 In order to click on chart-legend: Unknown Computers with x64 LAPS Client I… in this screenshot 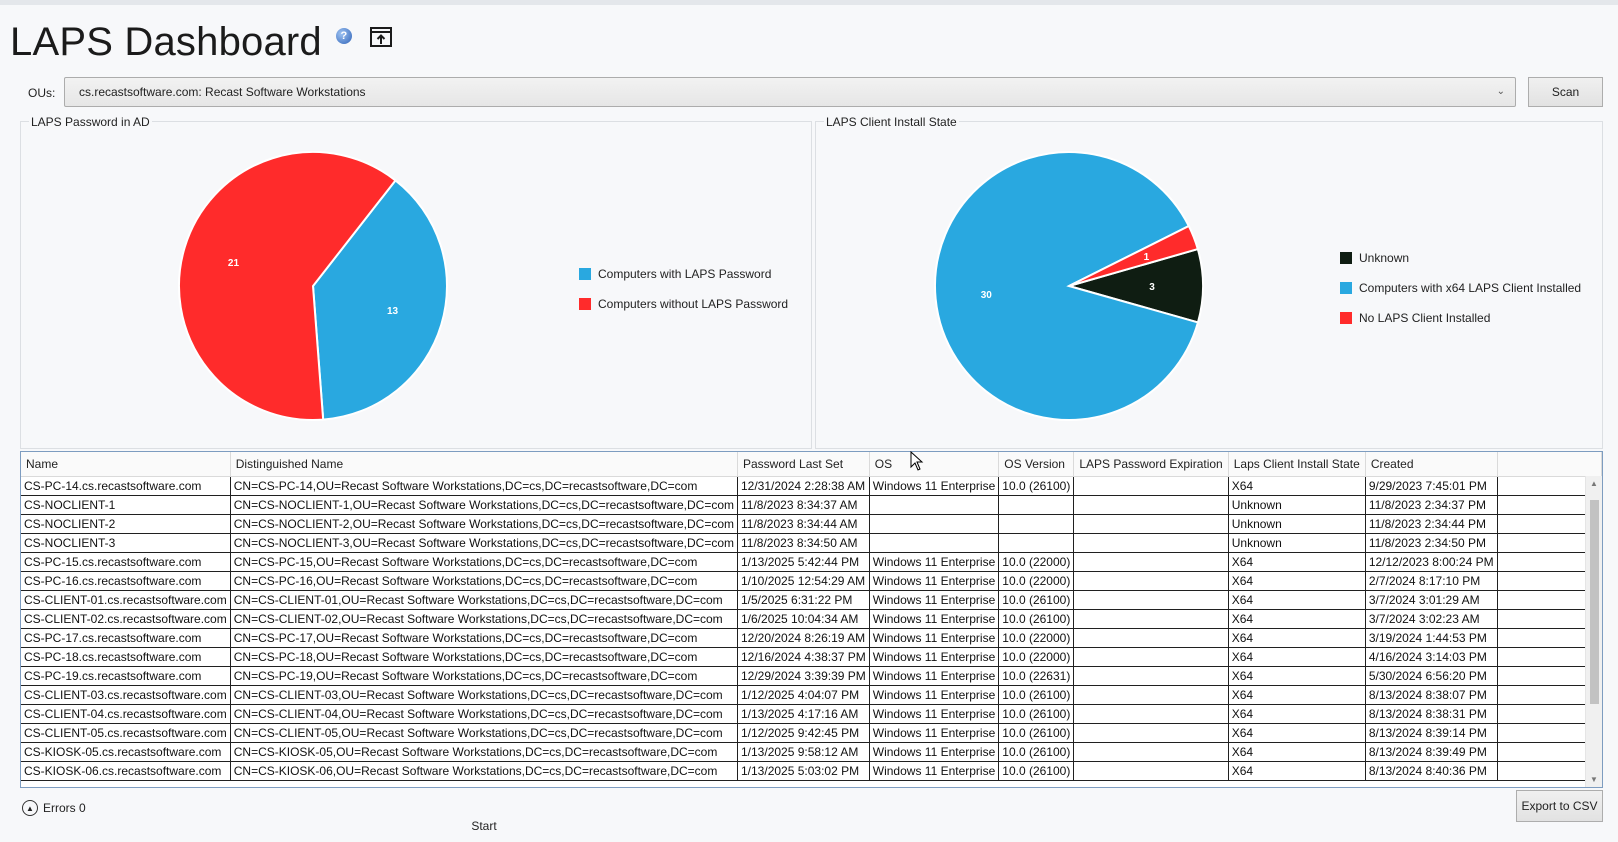, I will do `click(1460, 288)`.